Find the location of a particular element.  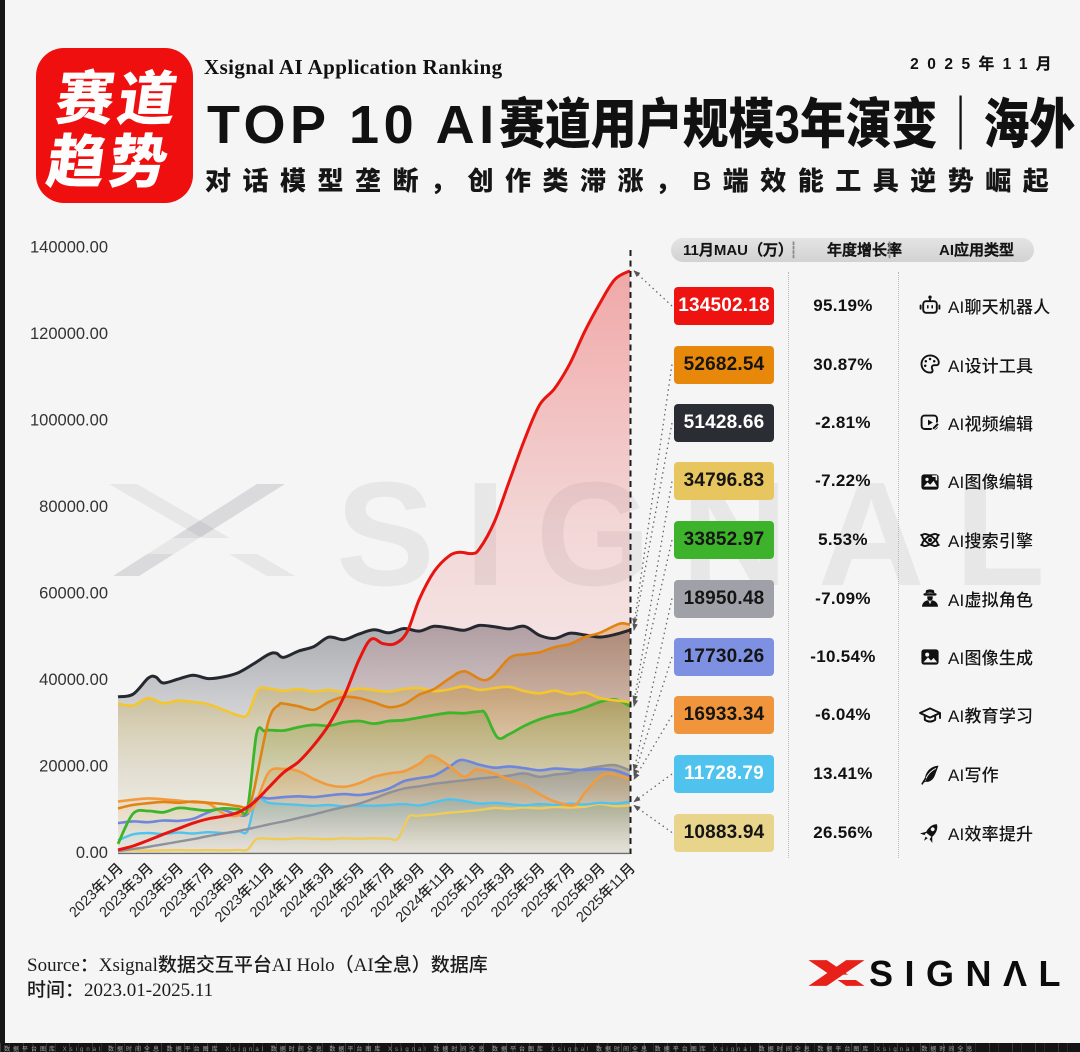

svg-text: 140000.00 is located at coordinates (69, 248).